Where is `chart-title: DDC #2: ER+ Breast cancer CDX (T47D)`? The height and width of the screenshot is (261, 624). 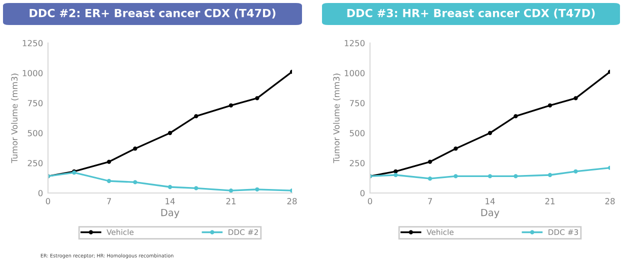 chart-title: DDC #2: ER+ Breast cancer CDX (T47D) is located at coordinates (153, 13).